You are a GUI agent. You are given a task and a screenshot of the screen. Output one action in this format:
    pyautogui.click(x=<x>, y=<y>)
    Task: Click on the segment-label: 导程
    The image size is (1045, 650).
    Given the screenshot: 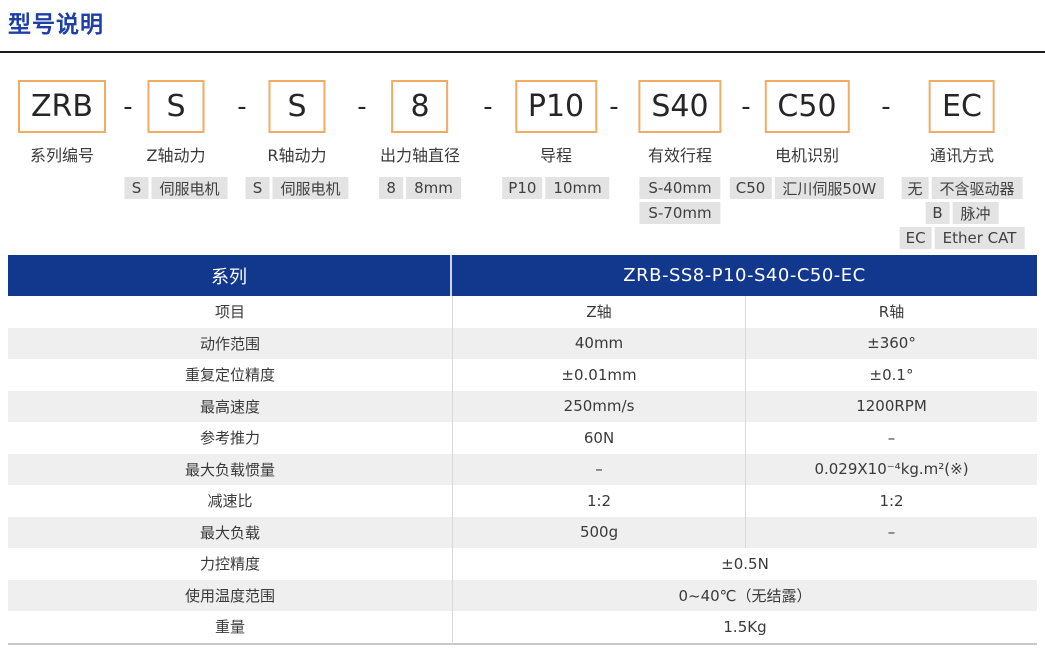 What is the action you would take?
    pyautogui.click(x=556, y=155)
    